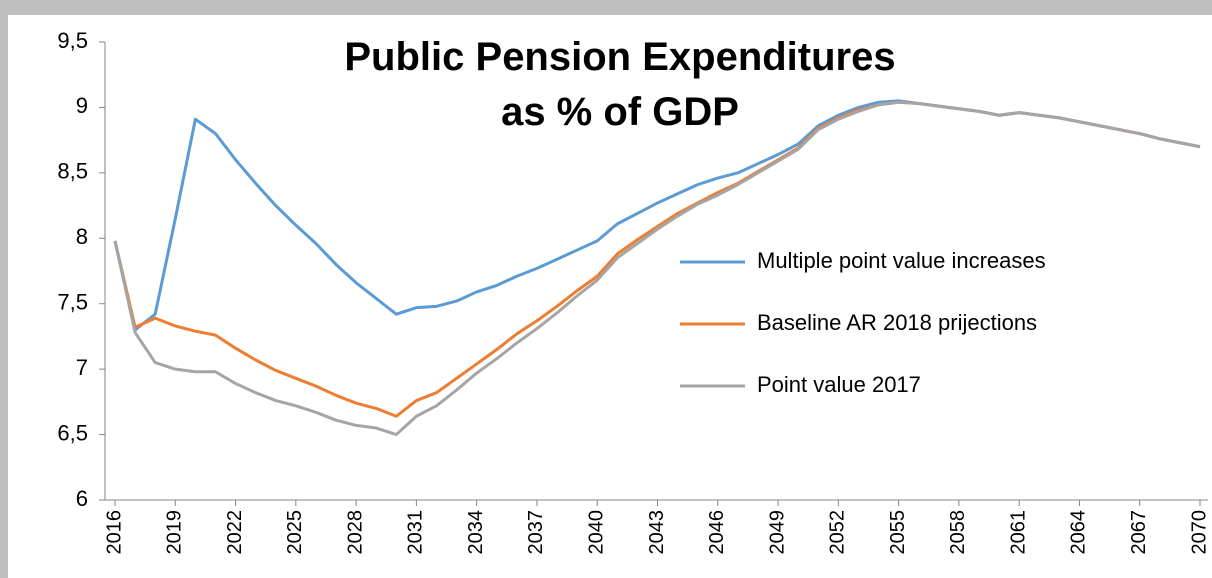  I want to click on x-tick-label: 2058, so click(958, 532).